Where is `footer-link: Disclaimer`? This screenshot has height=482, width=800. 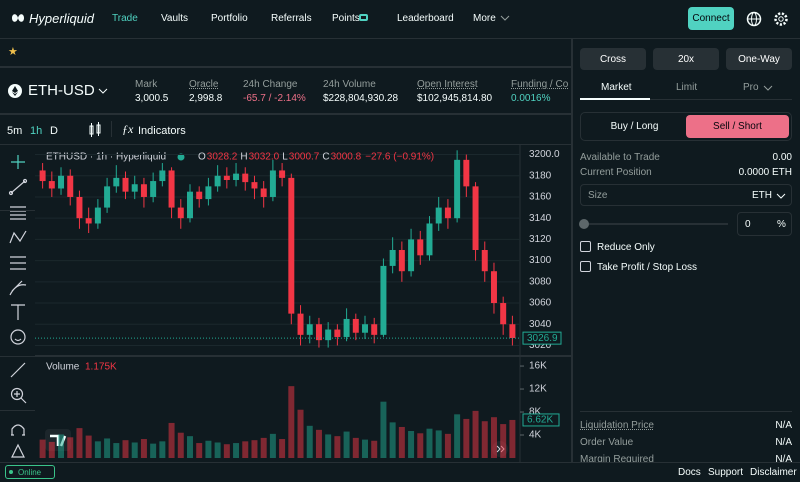 footer-link: Disclaimer is located at coordinates (773, 472).